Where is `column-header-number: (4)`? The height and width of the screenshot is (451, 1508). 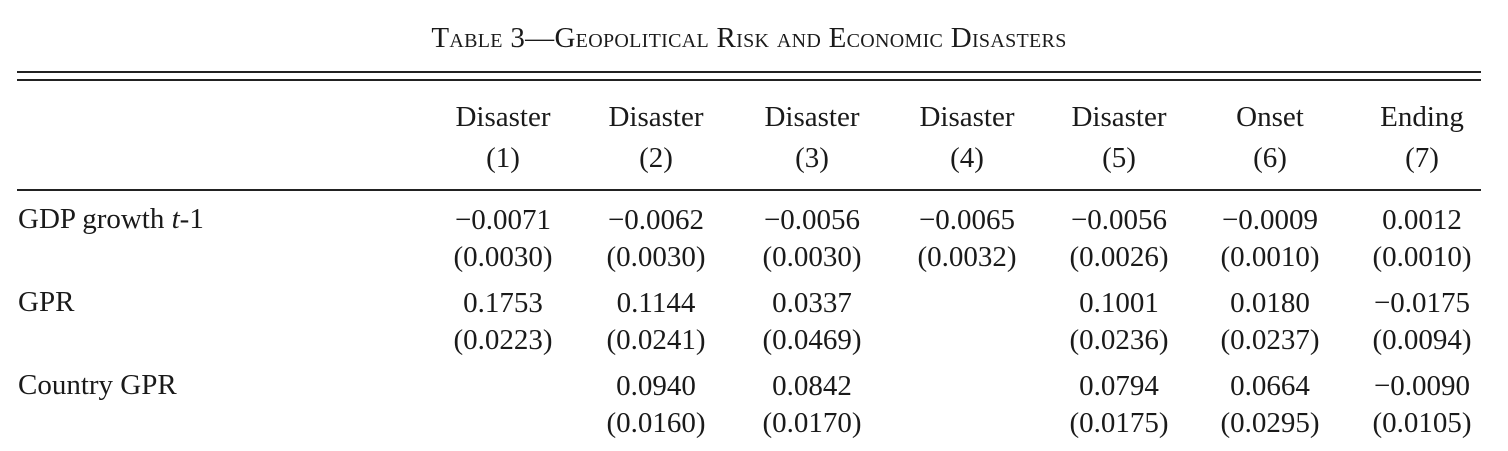 column-header-number: (4) is located at coordinates (967, 158).